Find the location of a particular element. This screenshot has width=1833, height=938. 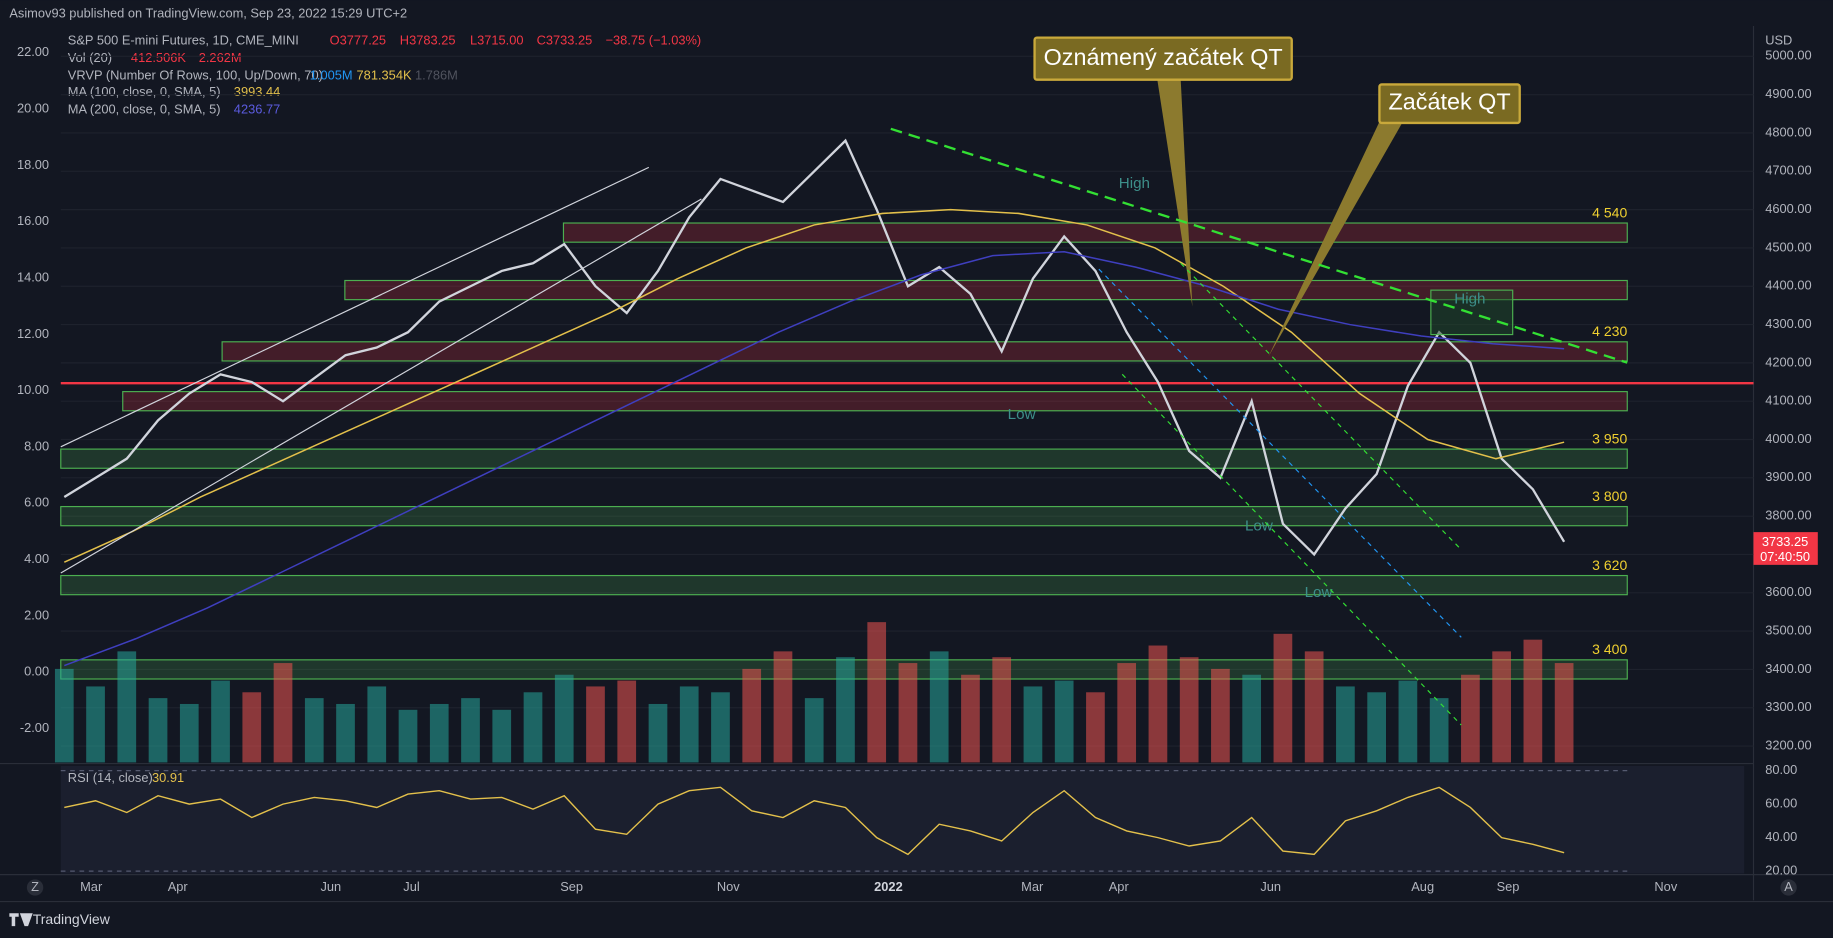

x-tick-label: Apr is located at coordinates (178, 886).